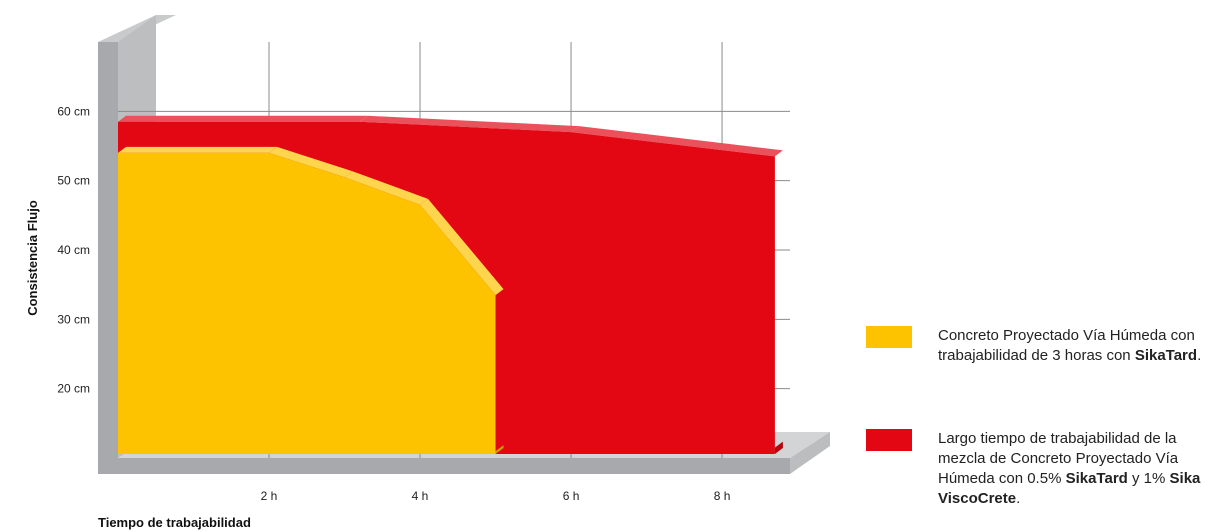 The height and width of the screenshot is (532, 1230). I want to click on y-tick-label: 60 cm, so click(73, 111).